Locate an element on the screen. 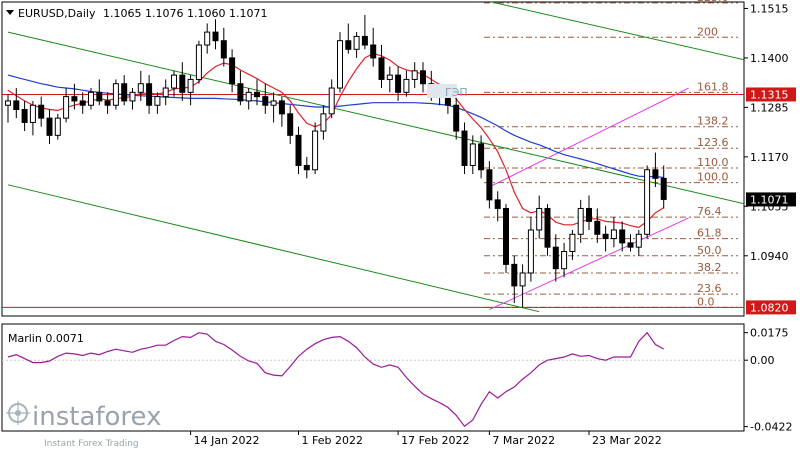  time-tick-label: 17 Feb 2022 is located at coordinates (435, 440).